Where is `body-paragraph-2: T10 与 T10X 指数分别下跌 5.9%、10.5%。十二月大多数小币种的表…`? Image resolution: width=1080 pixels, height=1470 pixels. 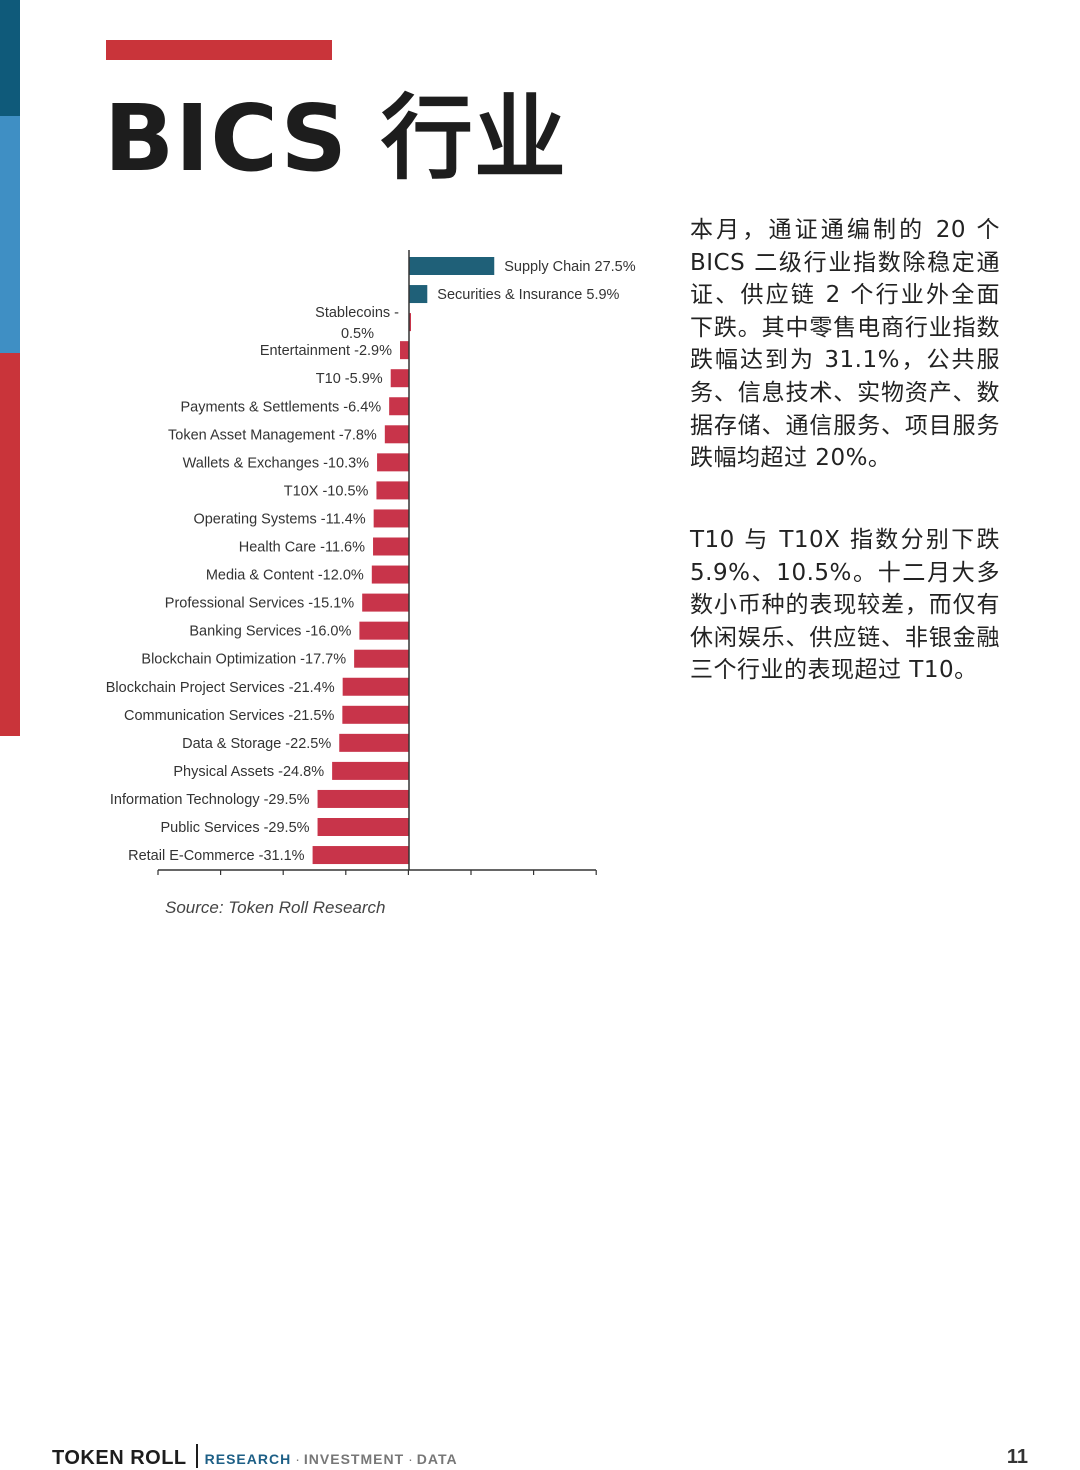
body-paragraph-2: T10 与 T10X 指数分别下跌 5.9%、10.5%。十二月大多数小币种的表… is located at coordinates (845, 605).